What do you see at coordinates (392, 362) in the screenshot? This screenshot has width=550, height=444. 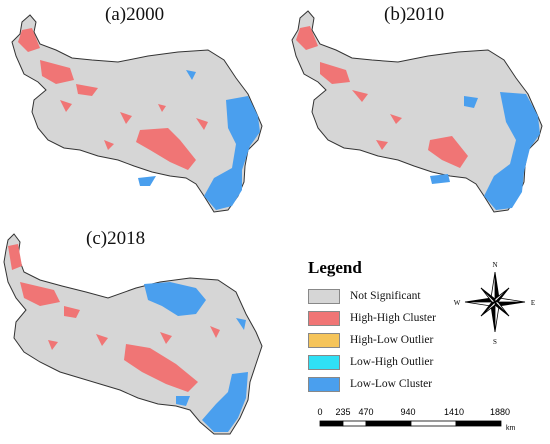 I see `legend-label: Low-High Outlier` at bounding box center [392, 362].